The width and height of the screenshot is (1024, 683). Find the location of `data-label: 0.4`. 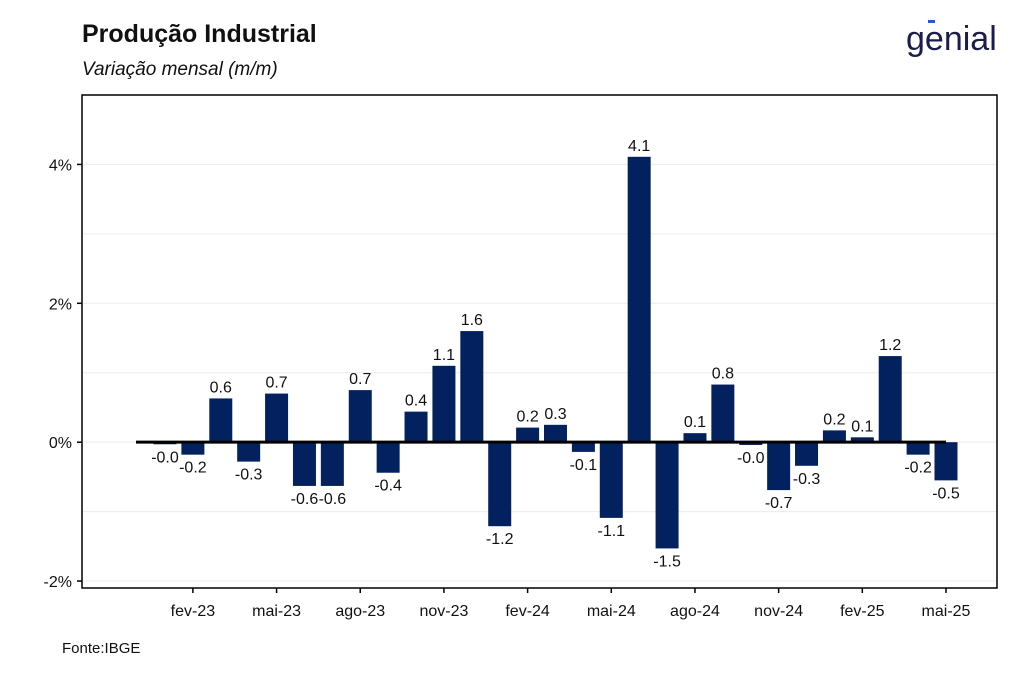

data-label: 0.4 is located at coordinates (416, 401).